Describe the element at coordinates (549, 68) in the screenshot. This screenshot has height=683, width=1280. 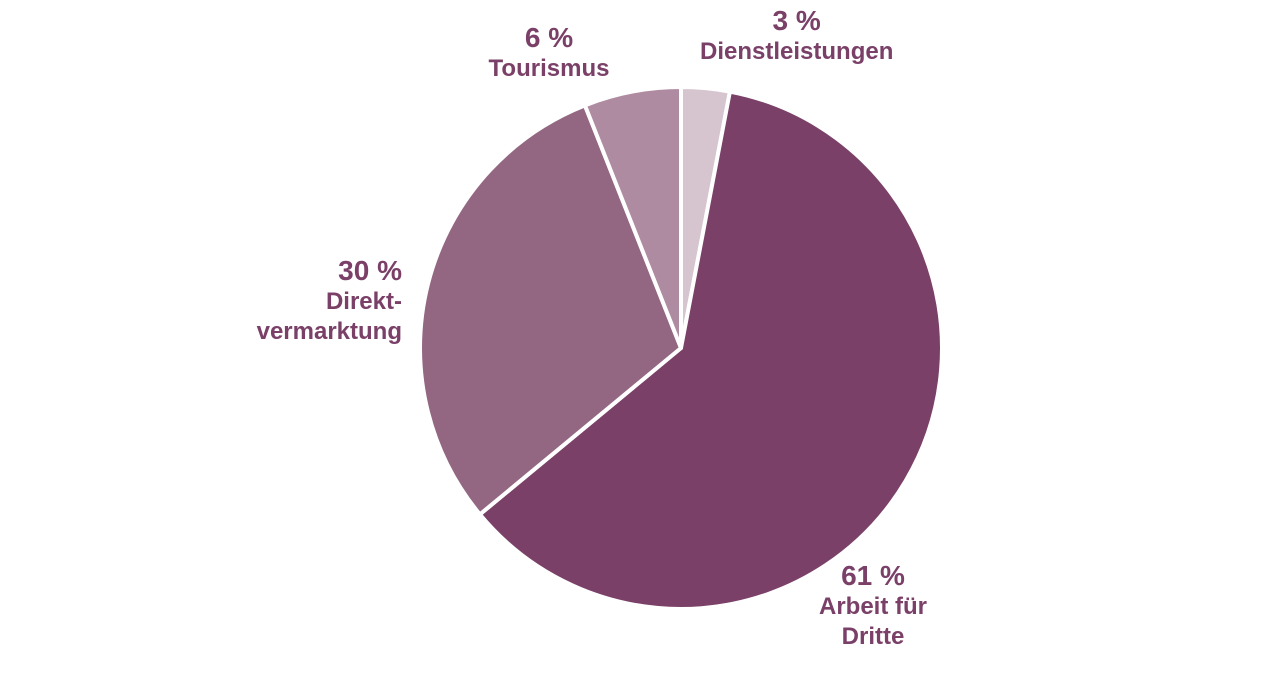
I see `name-label-tourismus: Tourismus` at that location.